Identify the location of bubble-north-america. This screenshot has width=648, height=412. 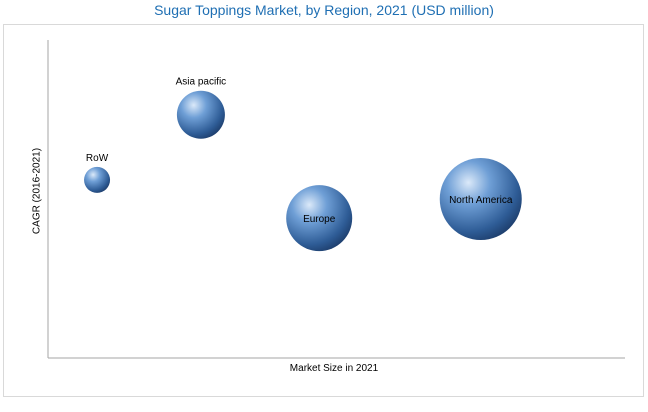
(480, 199).